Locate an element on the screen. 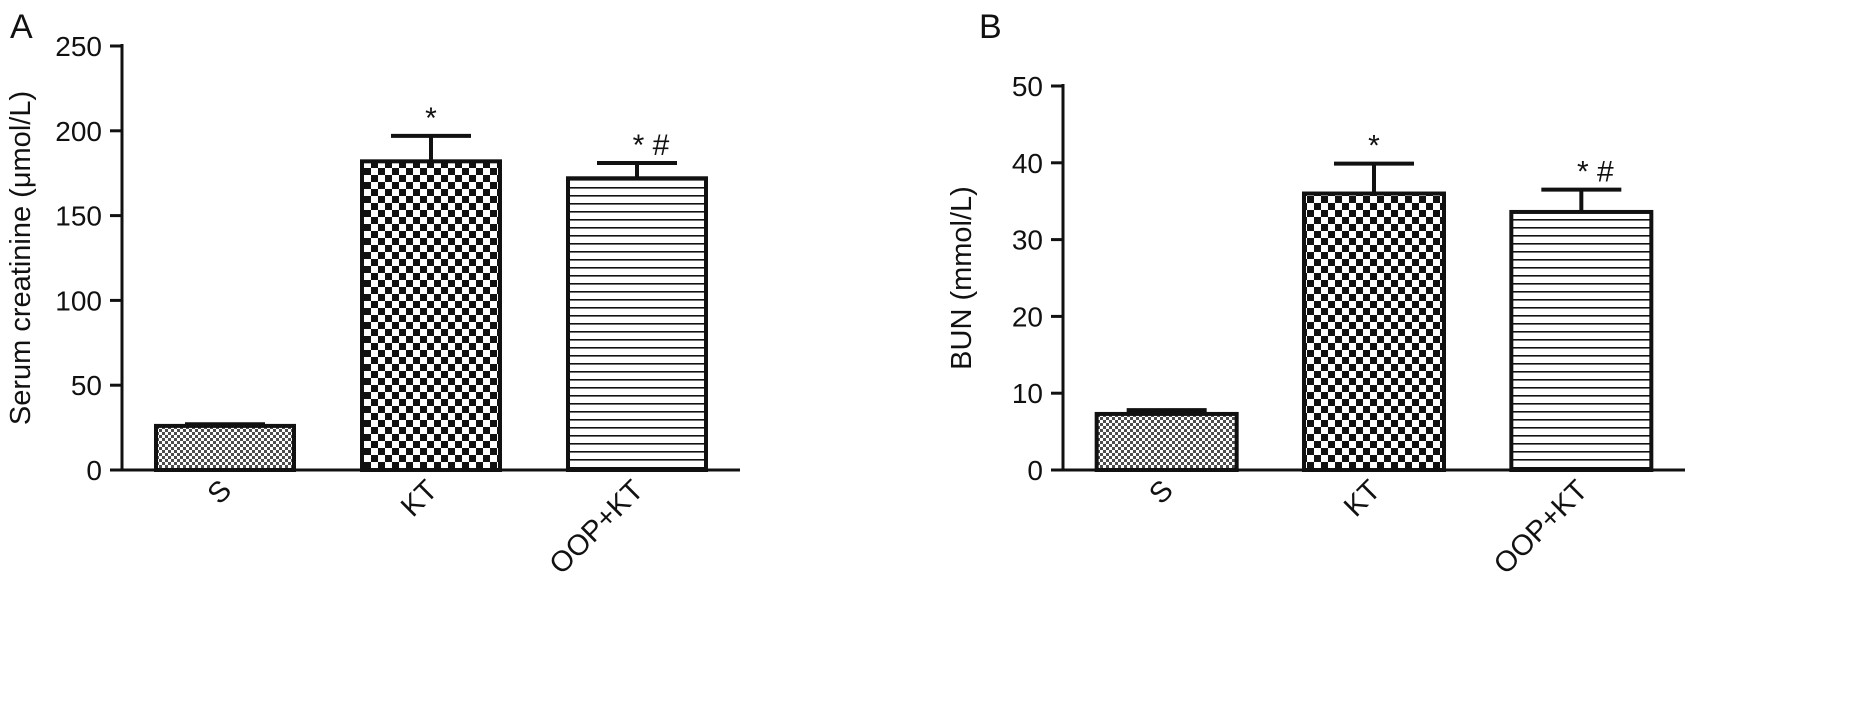  y-tick-label: 30 is located at coordinates (1027, 240).